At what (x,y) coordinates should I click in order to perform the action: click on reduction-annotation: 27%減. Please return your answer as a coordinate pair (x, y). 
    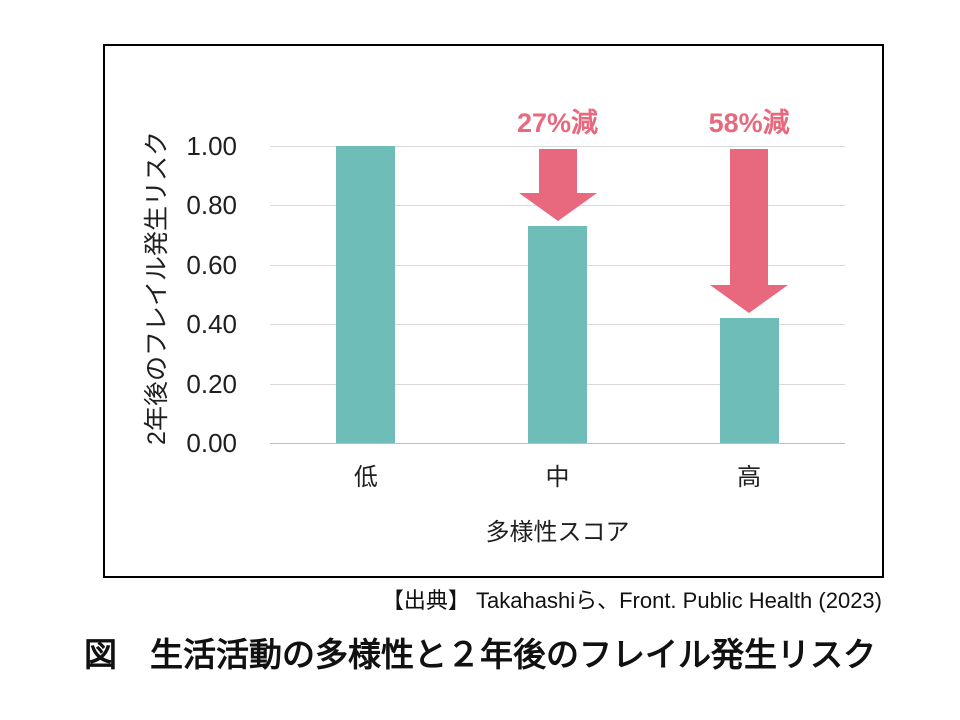
    Looking at the image, I should click on (557, 123).